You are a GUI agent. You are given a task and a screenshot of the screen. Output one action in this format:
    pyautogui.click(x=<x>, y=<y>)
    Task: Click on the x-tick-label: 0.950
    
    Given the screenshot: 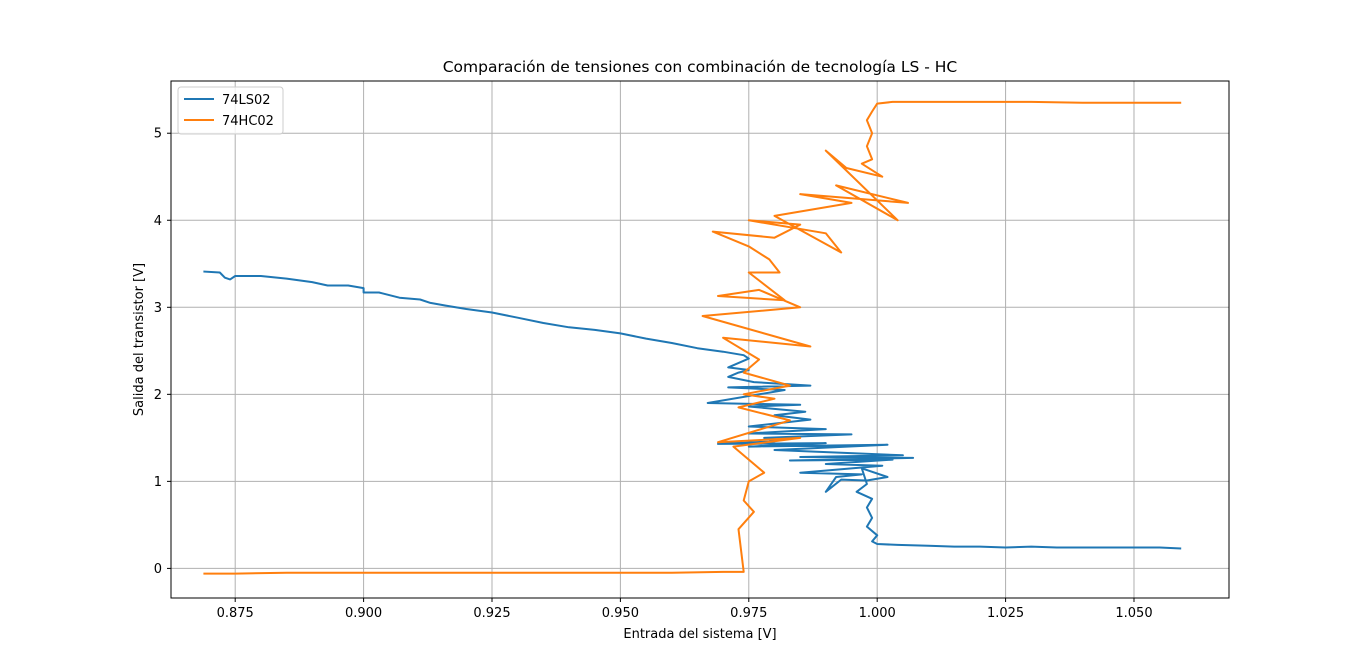 What is the action you would take?
    pyautogui.click(x=620, y=613)
    